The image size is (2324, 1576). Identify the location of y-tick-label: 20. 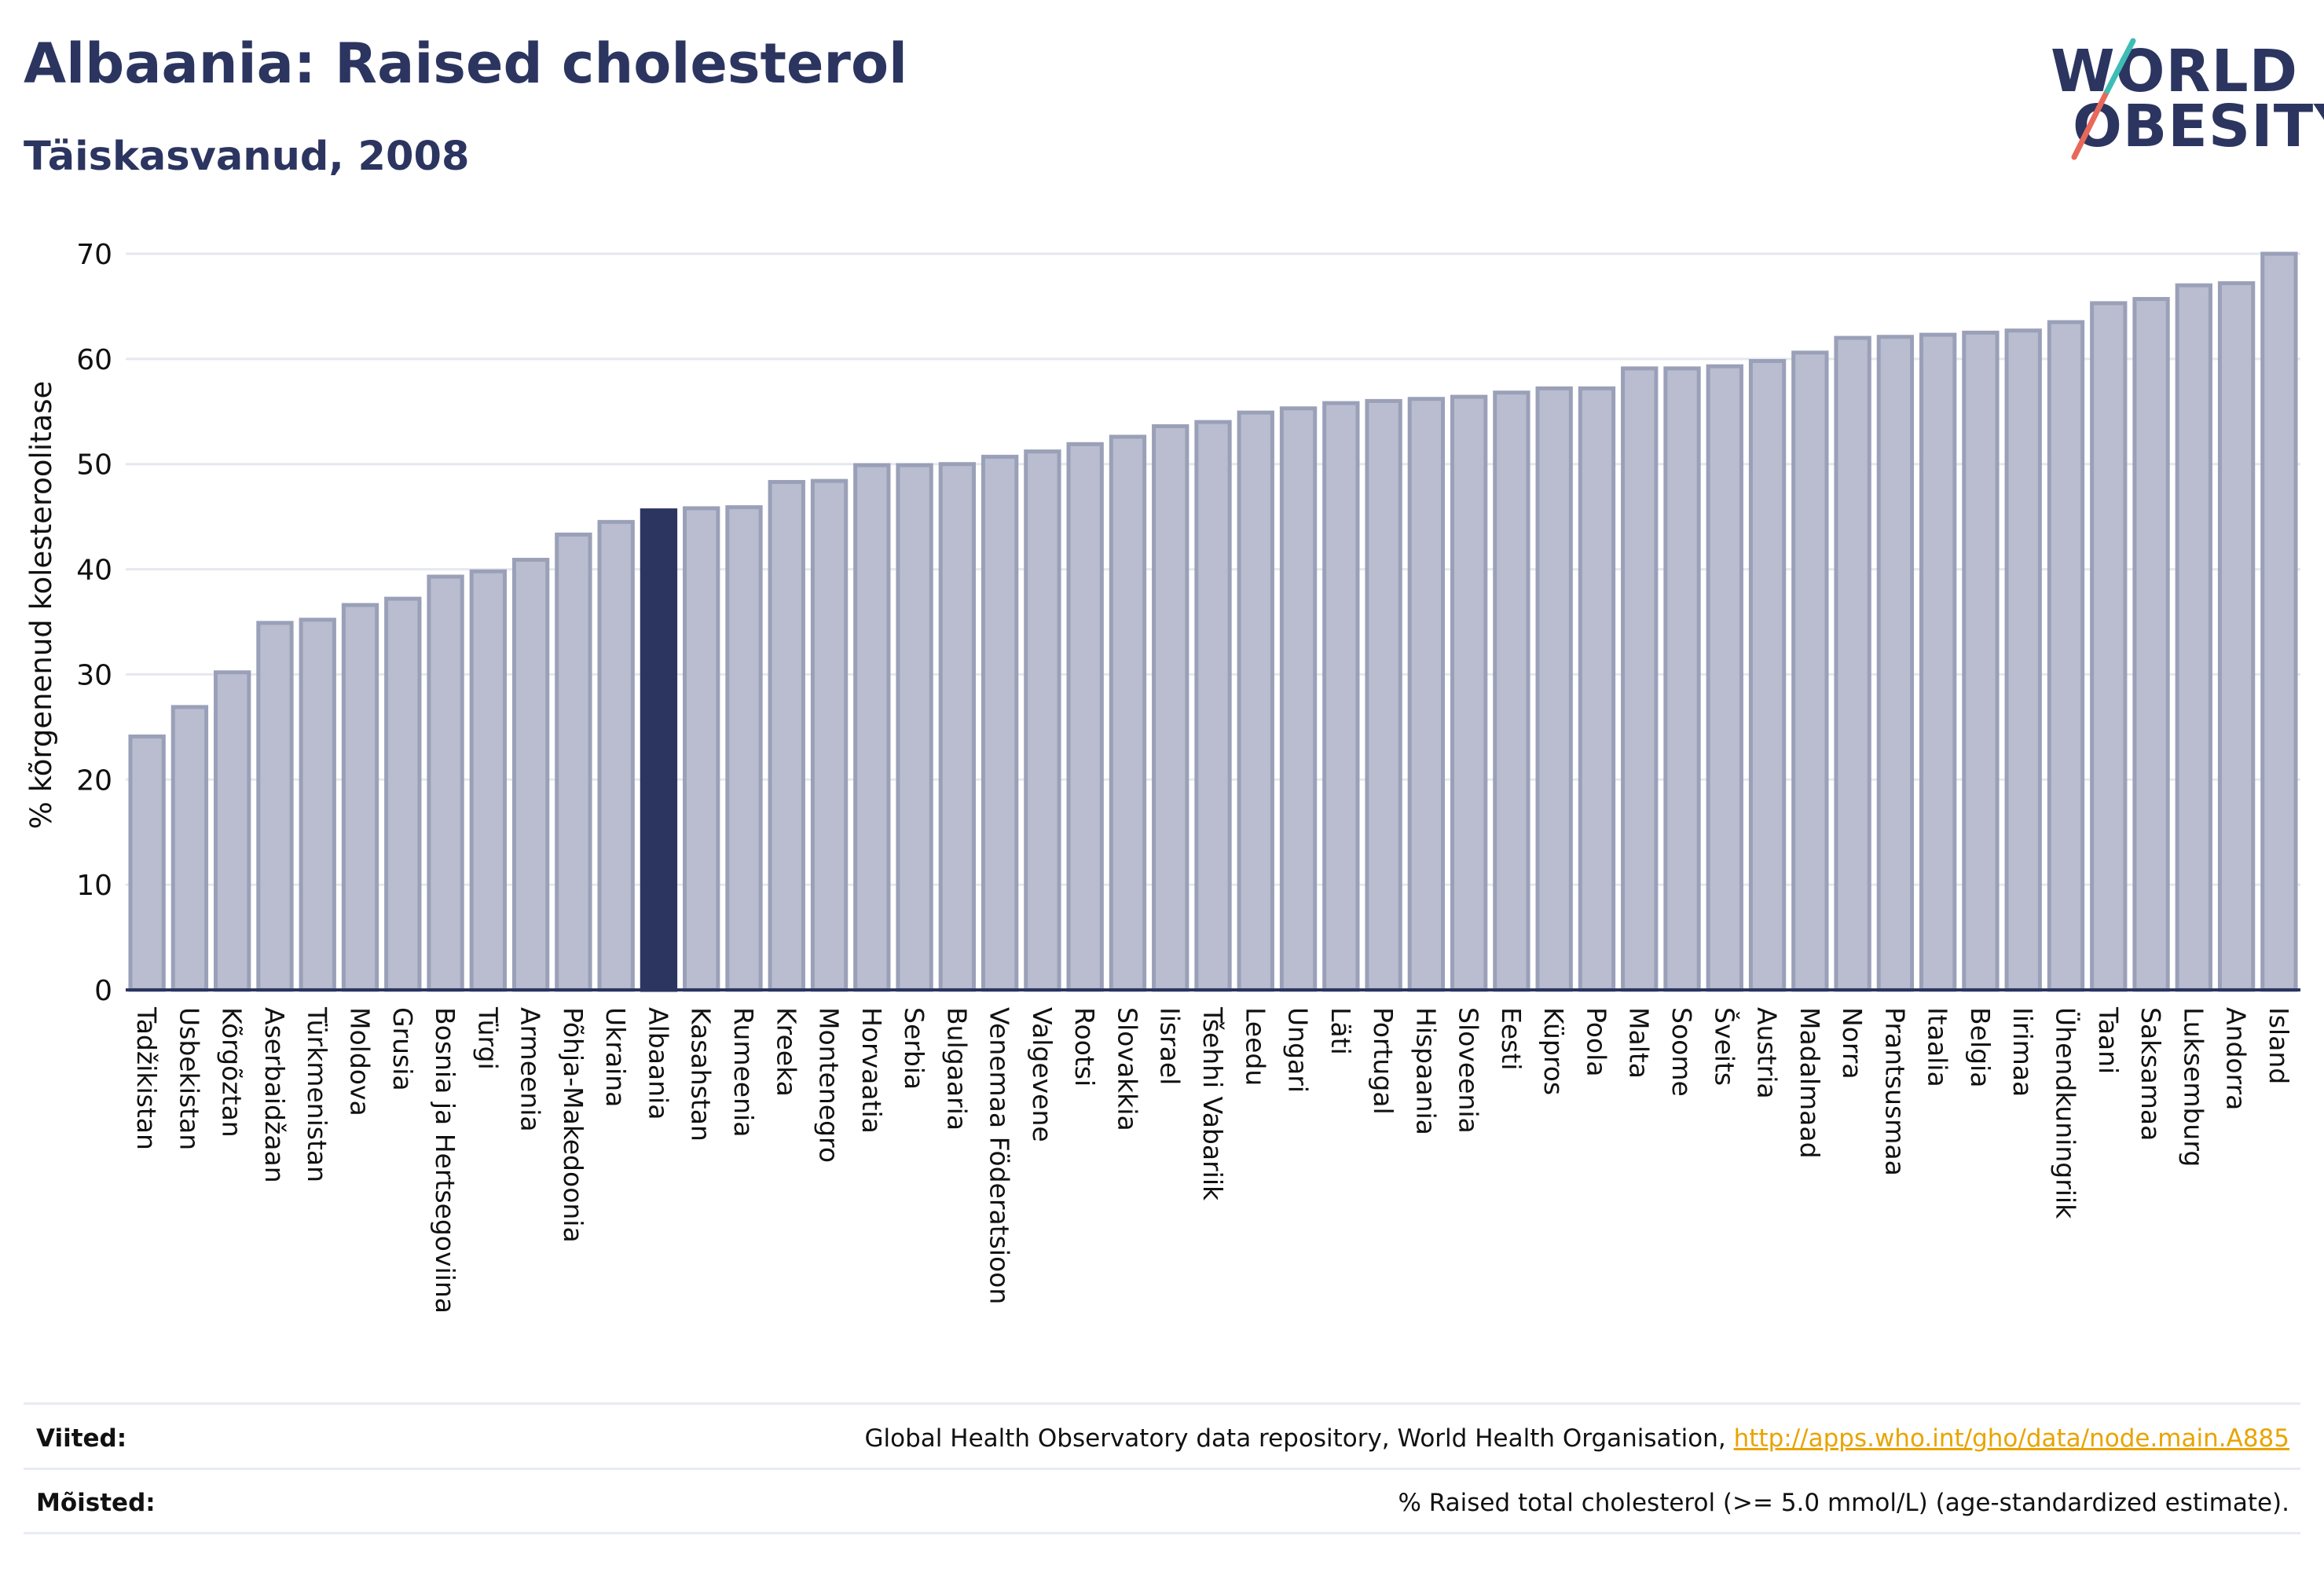
(94, 780).